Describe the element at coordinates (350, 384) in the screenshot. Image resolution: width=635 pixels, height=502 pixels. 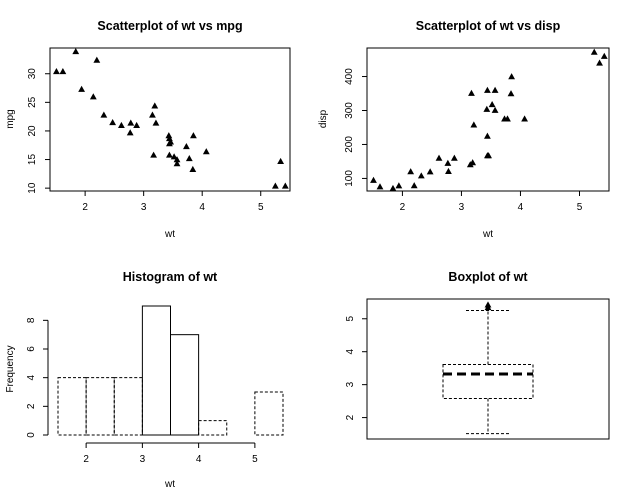
I see `y-tick-label: 3` at that location.